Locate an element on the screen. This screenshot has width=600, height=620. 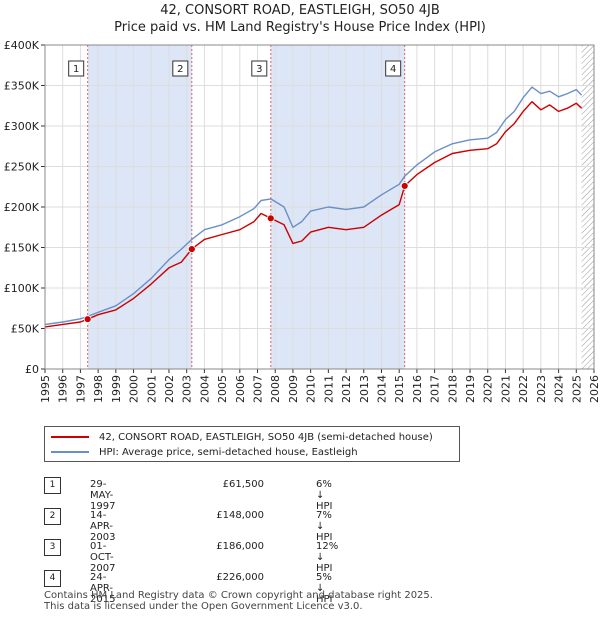
transaction-hpi-diff: 7% ↓ HPI is located at coordinates (324, 526).